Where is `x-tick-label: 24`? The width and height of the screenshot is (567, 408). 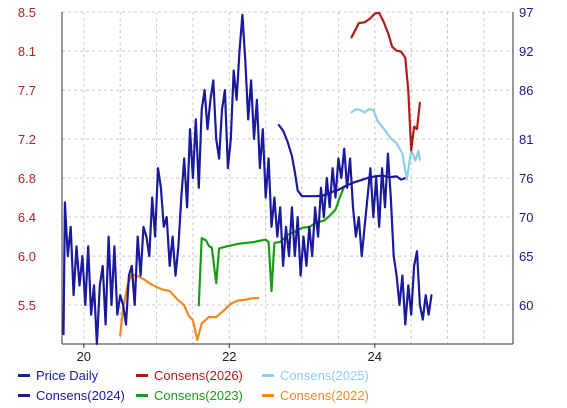
x-tick-label: 24 is located at coordinates (375, 355).